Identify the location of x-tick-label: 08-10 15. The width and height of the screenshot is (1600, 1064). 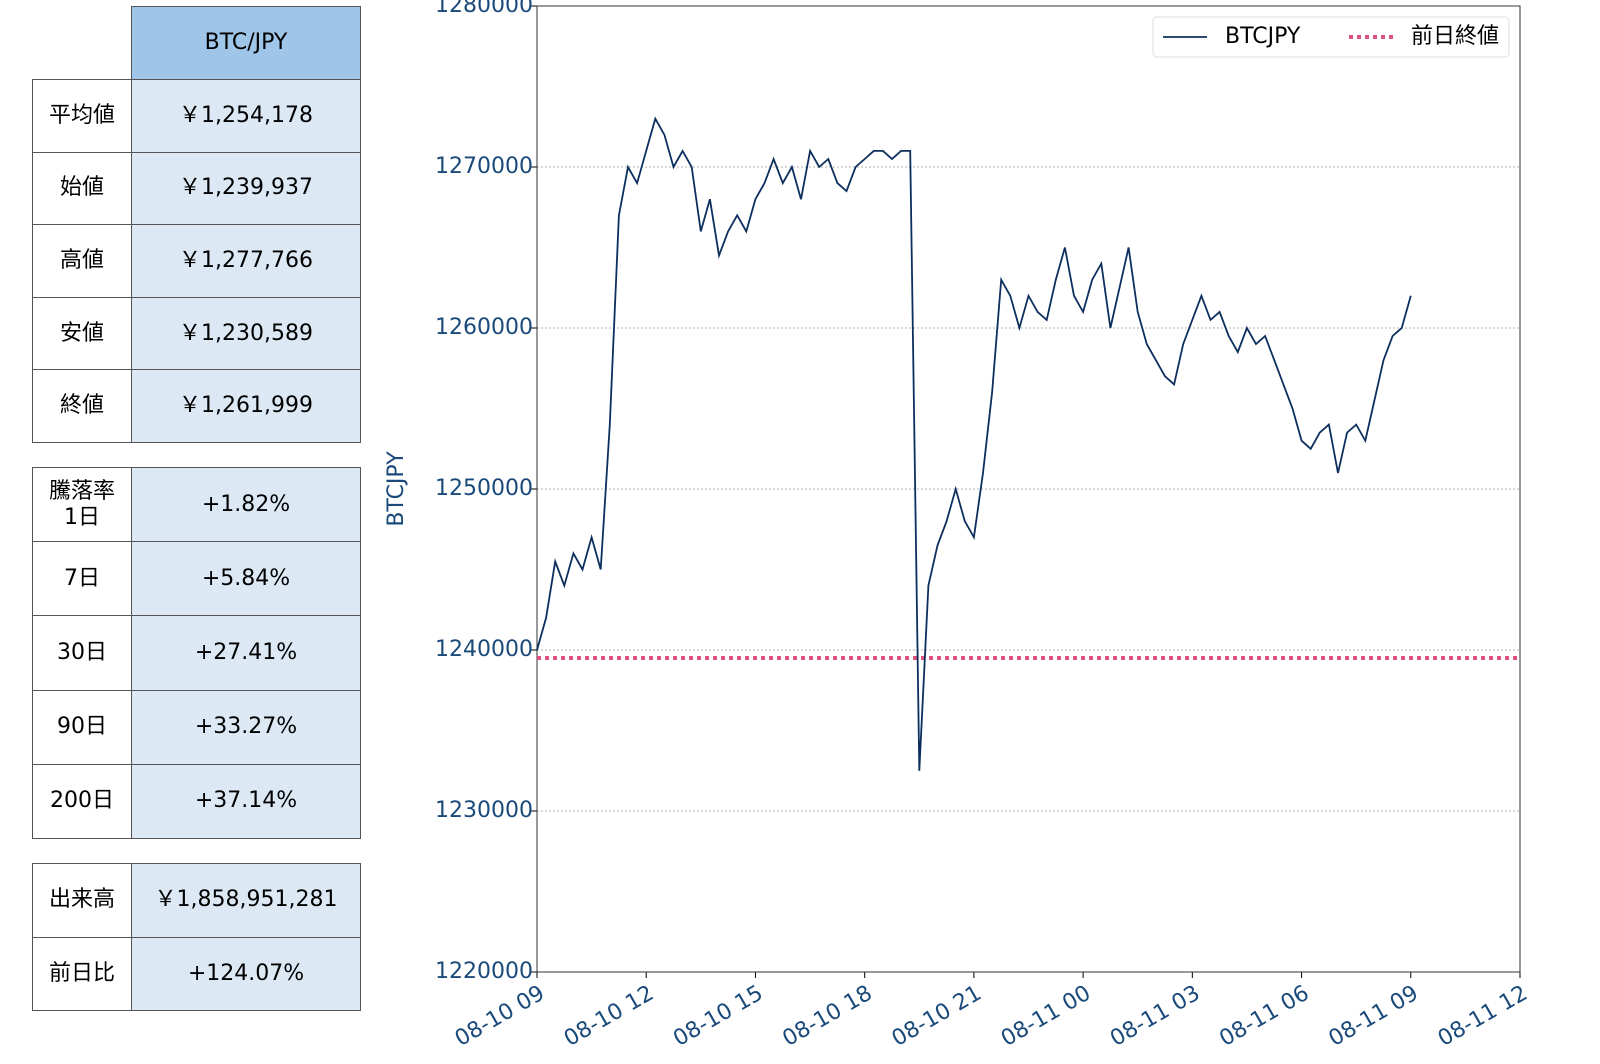
(718, 1016).